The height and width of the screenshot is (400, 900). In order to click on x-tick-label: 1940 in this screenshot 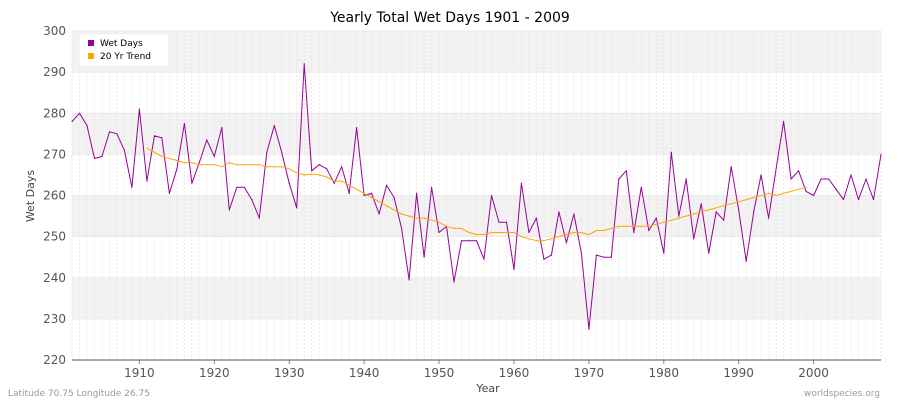, I will do `click(364, 373)`.